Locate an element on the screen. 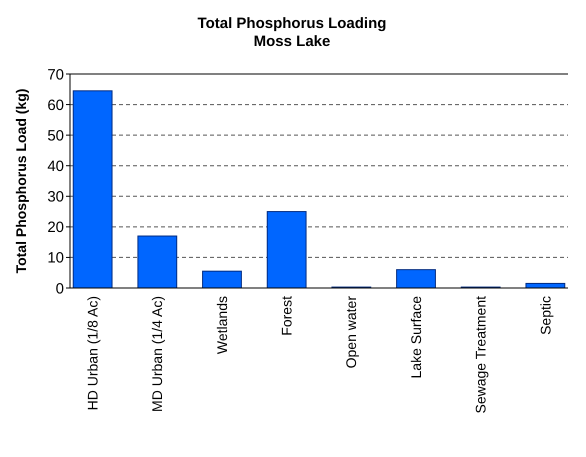 The width and height of the screenshot is (586, 457). x-tick-label: Sewage Treatment is located at coordinates (480, 355).